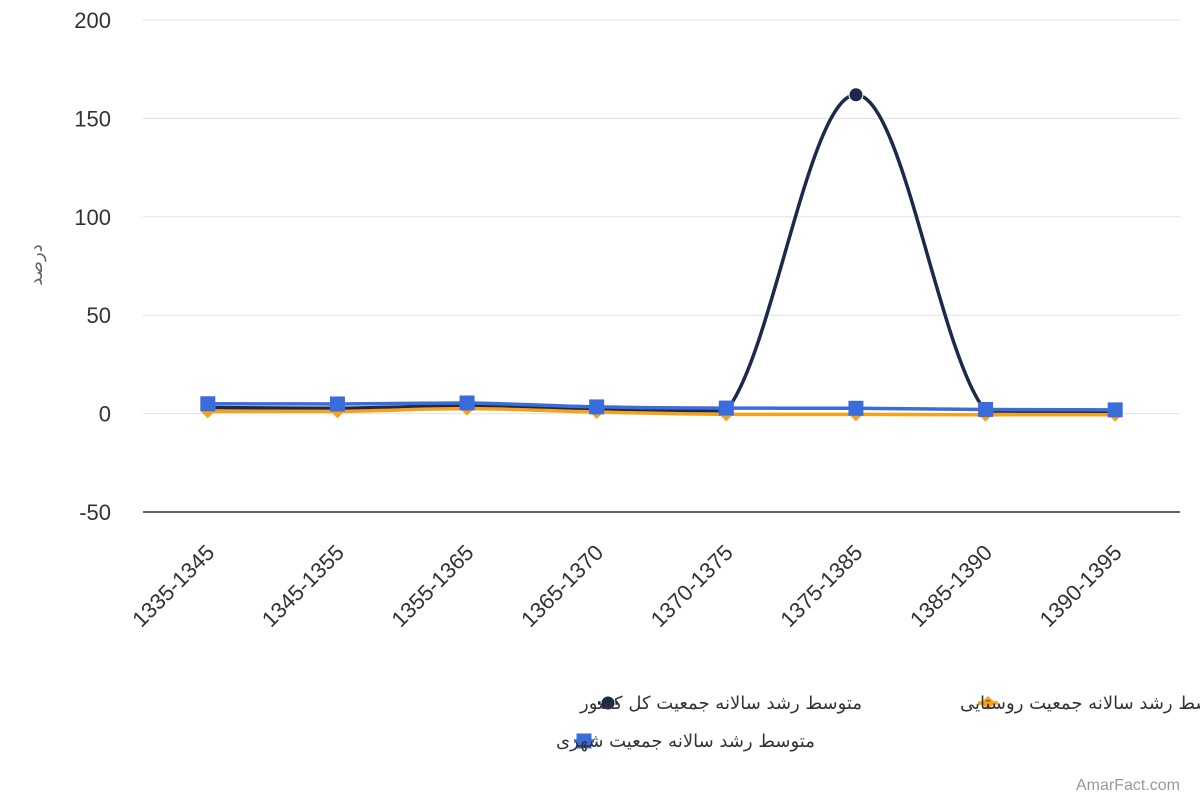  What do you see at coordinates (562, 586) in the screenshot?
I see `x-tick-label: 1365-1370` at bounding box center [562, 586].